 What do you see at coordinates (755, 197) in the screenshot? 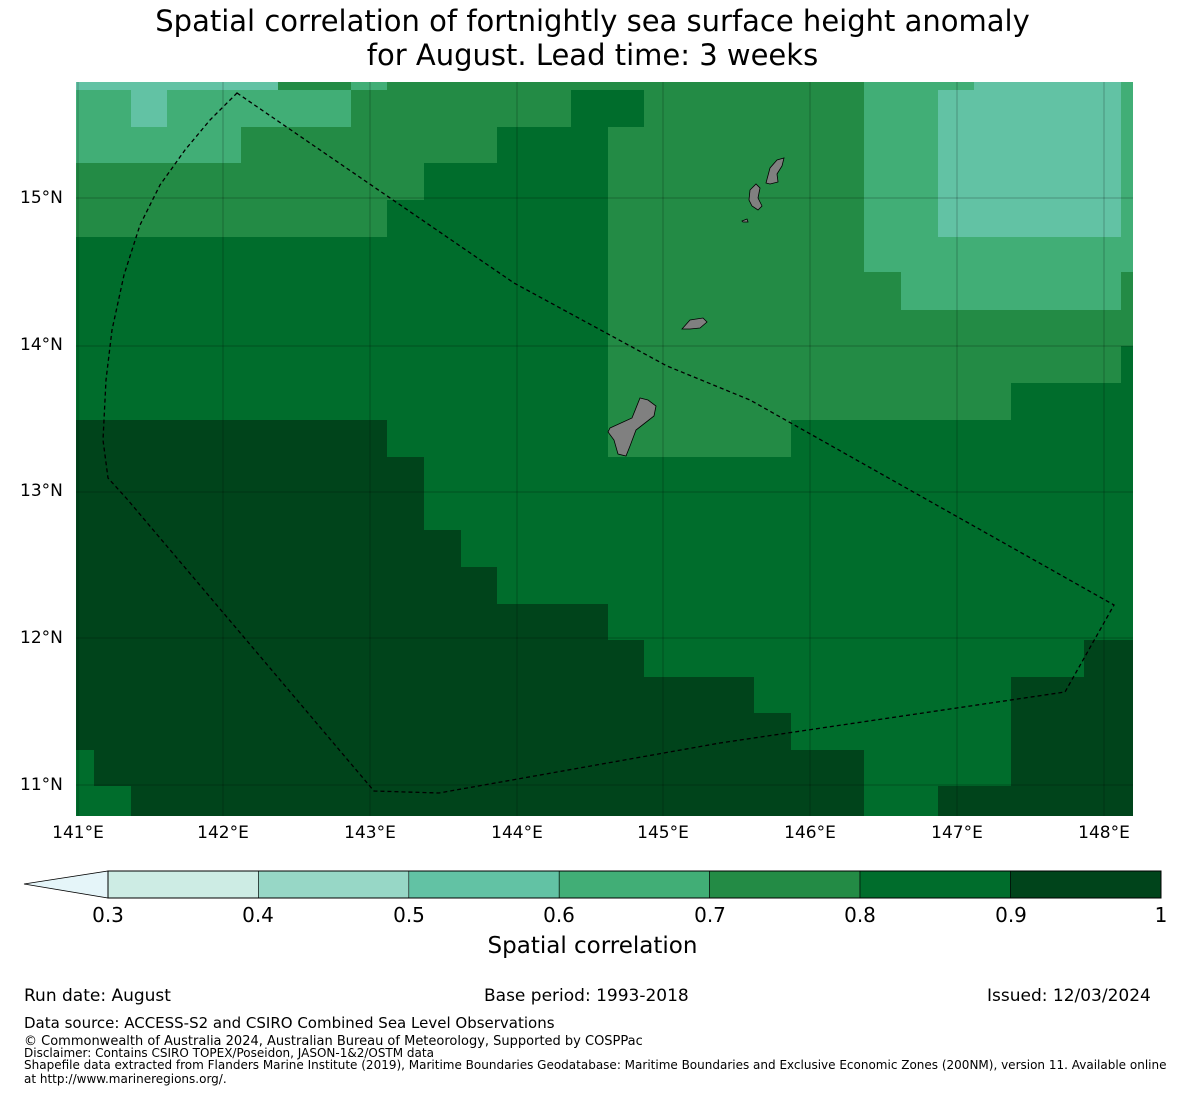
I see `tinian-landmass` at bounding box center [755, 197].